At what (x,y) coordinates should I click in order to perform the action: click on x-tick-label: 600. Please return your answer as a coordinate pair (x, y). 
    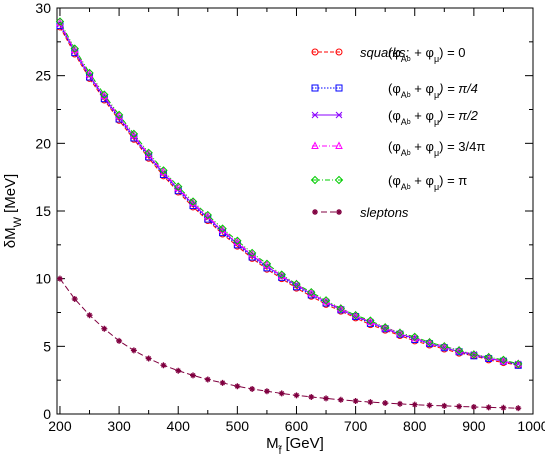
    Looking at the image, I should click on (297, 426).